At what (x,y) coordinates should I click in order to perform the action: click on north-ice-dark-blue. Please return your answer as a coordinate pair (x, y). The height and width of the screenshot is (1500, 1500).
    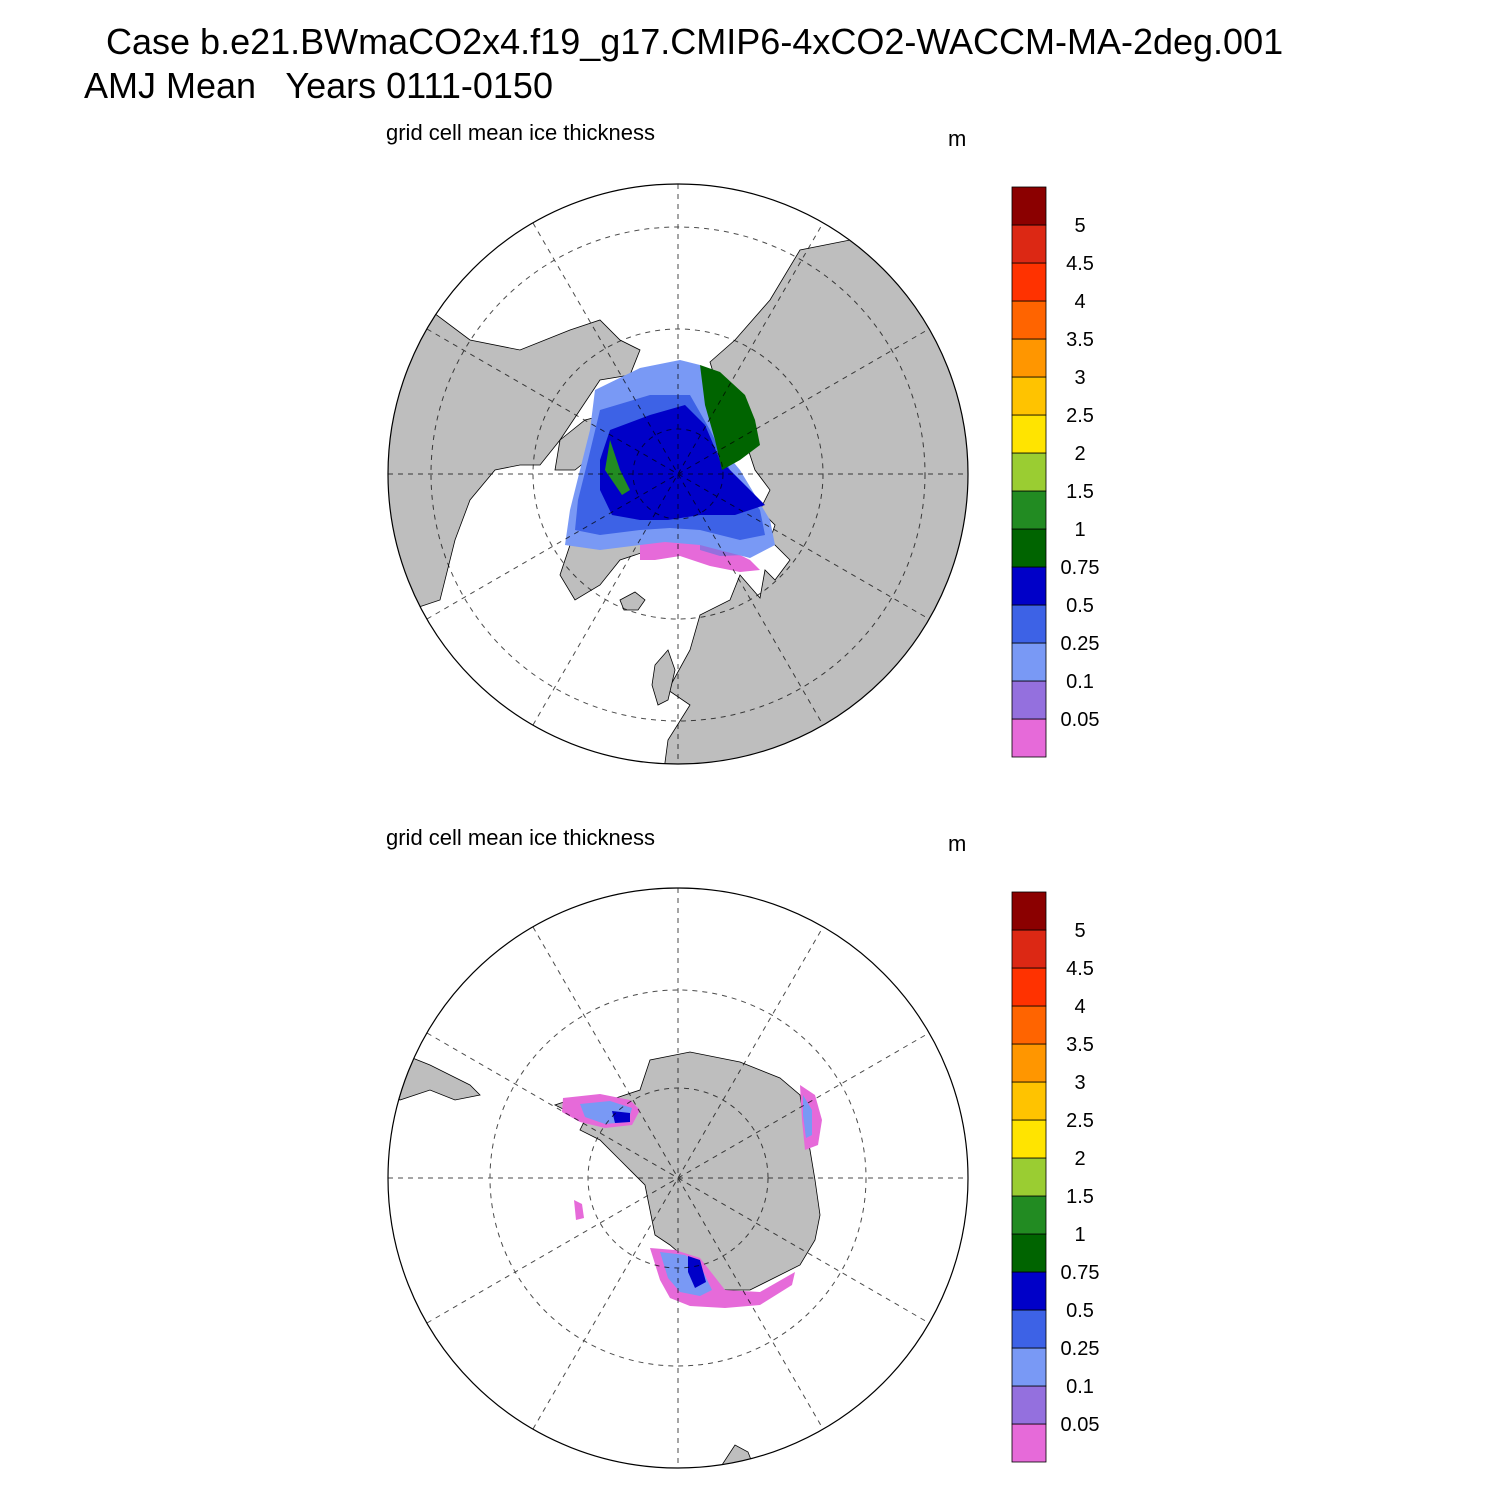
    Looking at the image, I should click on (682, 462).